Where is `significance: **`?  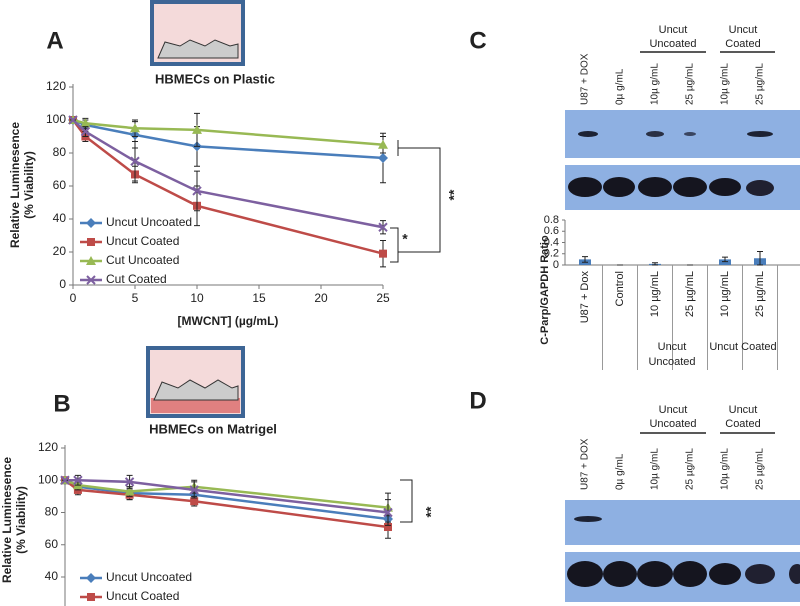
significance: ** is located at coordinates (431, 511).